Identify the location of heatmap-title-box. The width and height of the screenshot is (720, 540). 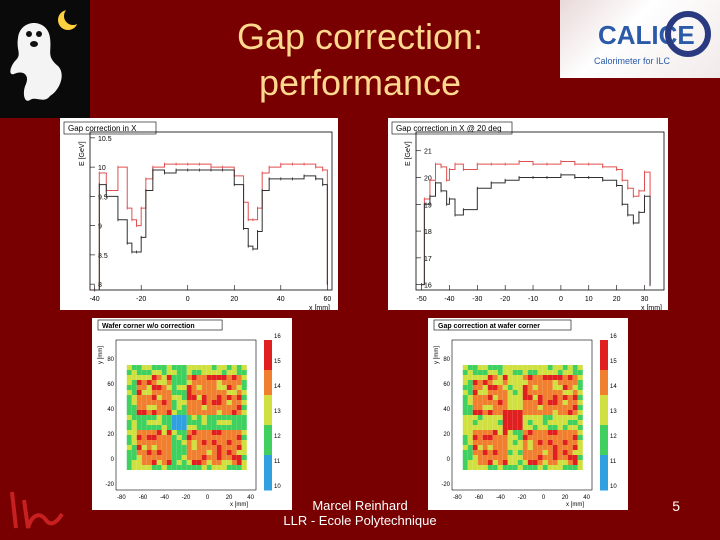
(502, 325).